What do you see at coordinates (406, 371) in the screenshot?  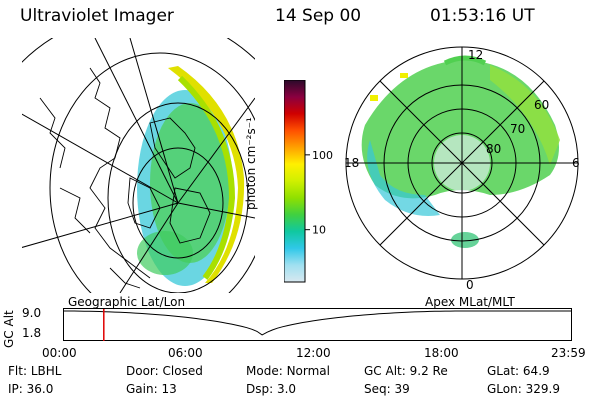 I see `info-gc-alt: GC Alt: 9.2 Re` at bounding box center [406, 371].